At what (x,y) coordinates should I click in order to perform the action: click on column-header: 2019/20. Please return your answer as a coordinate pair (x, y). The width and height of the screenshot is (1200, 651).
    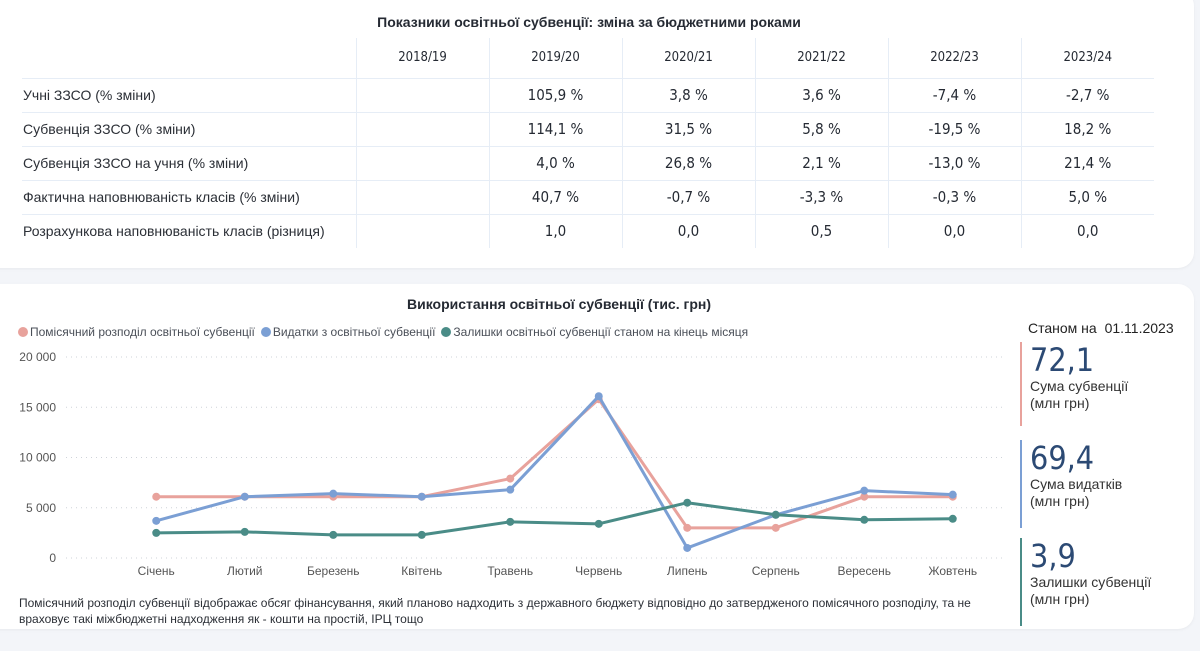
    Looking at the image, I should click on (555, 58).